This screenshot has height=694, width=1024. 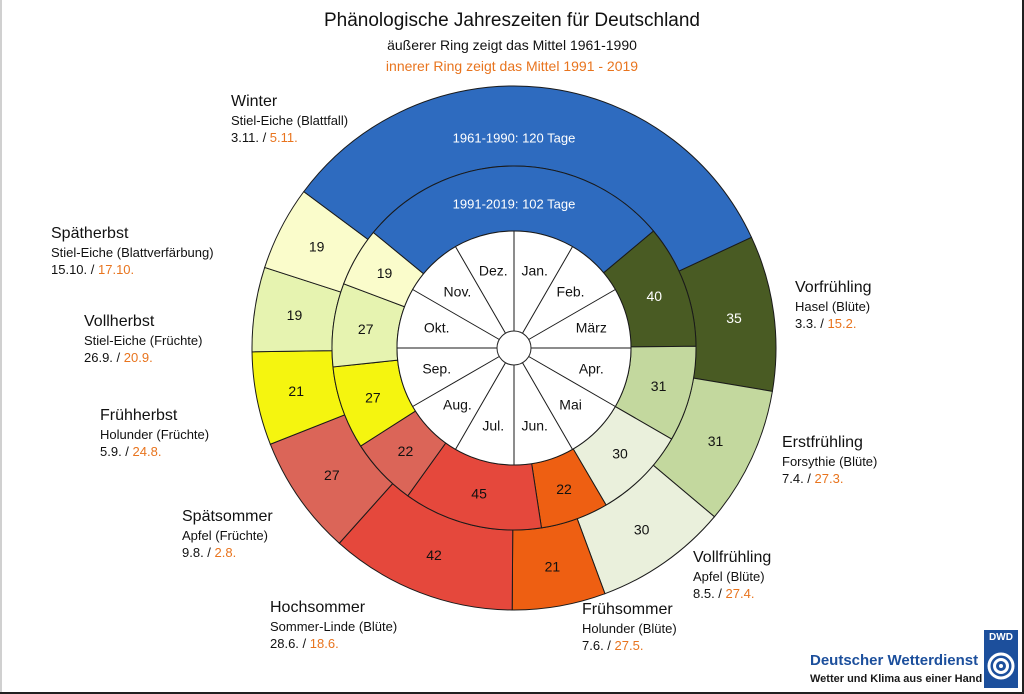 What do you see at coordinates (534, 271) in the screenshot?
I see `month-label-jan-: Jan.` at bounding box center [534, 271].